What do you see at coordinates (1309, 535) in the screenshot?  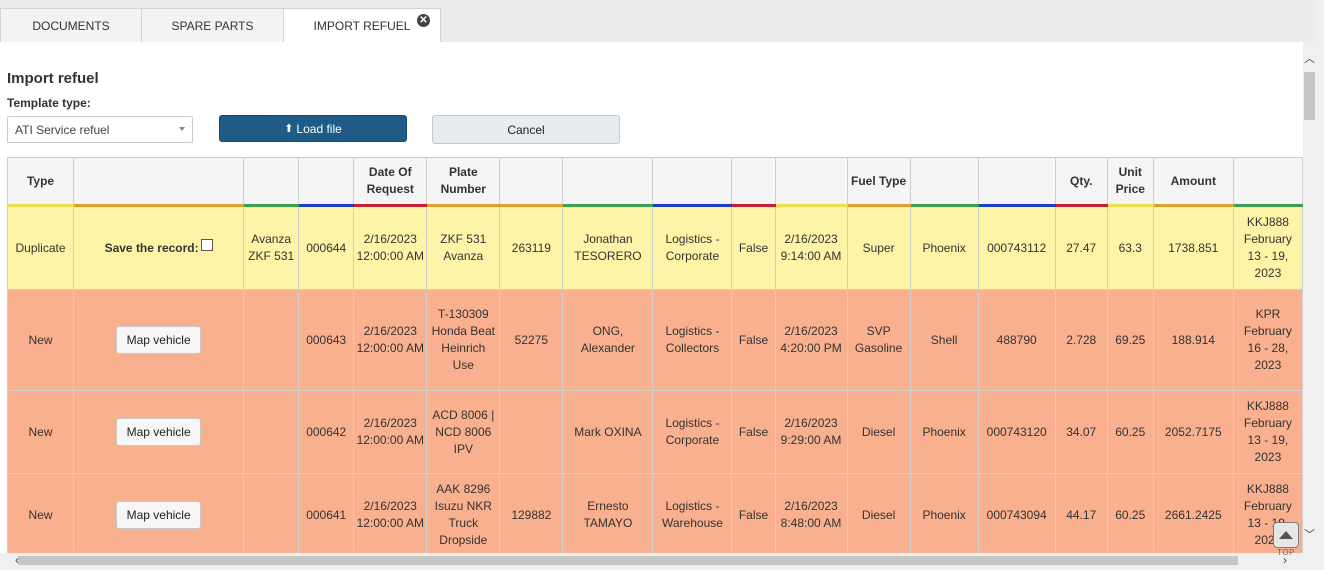 I see `scroll-down-icon: ﹀` at bounding box center [1309, 535].